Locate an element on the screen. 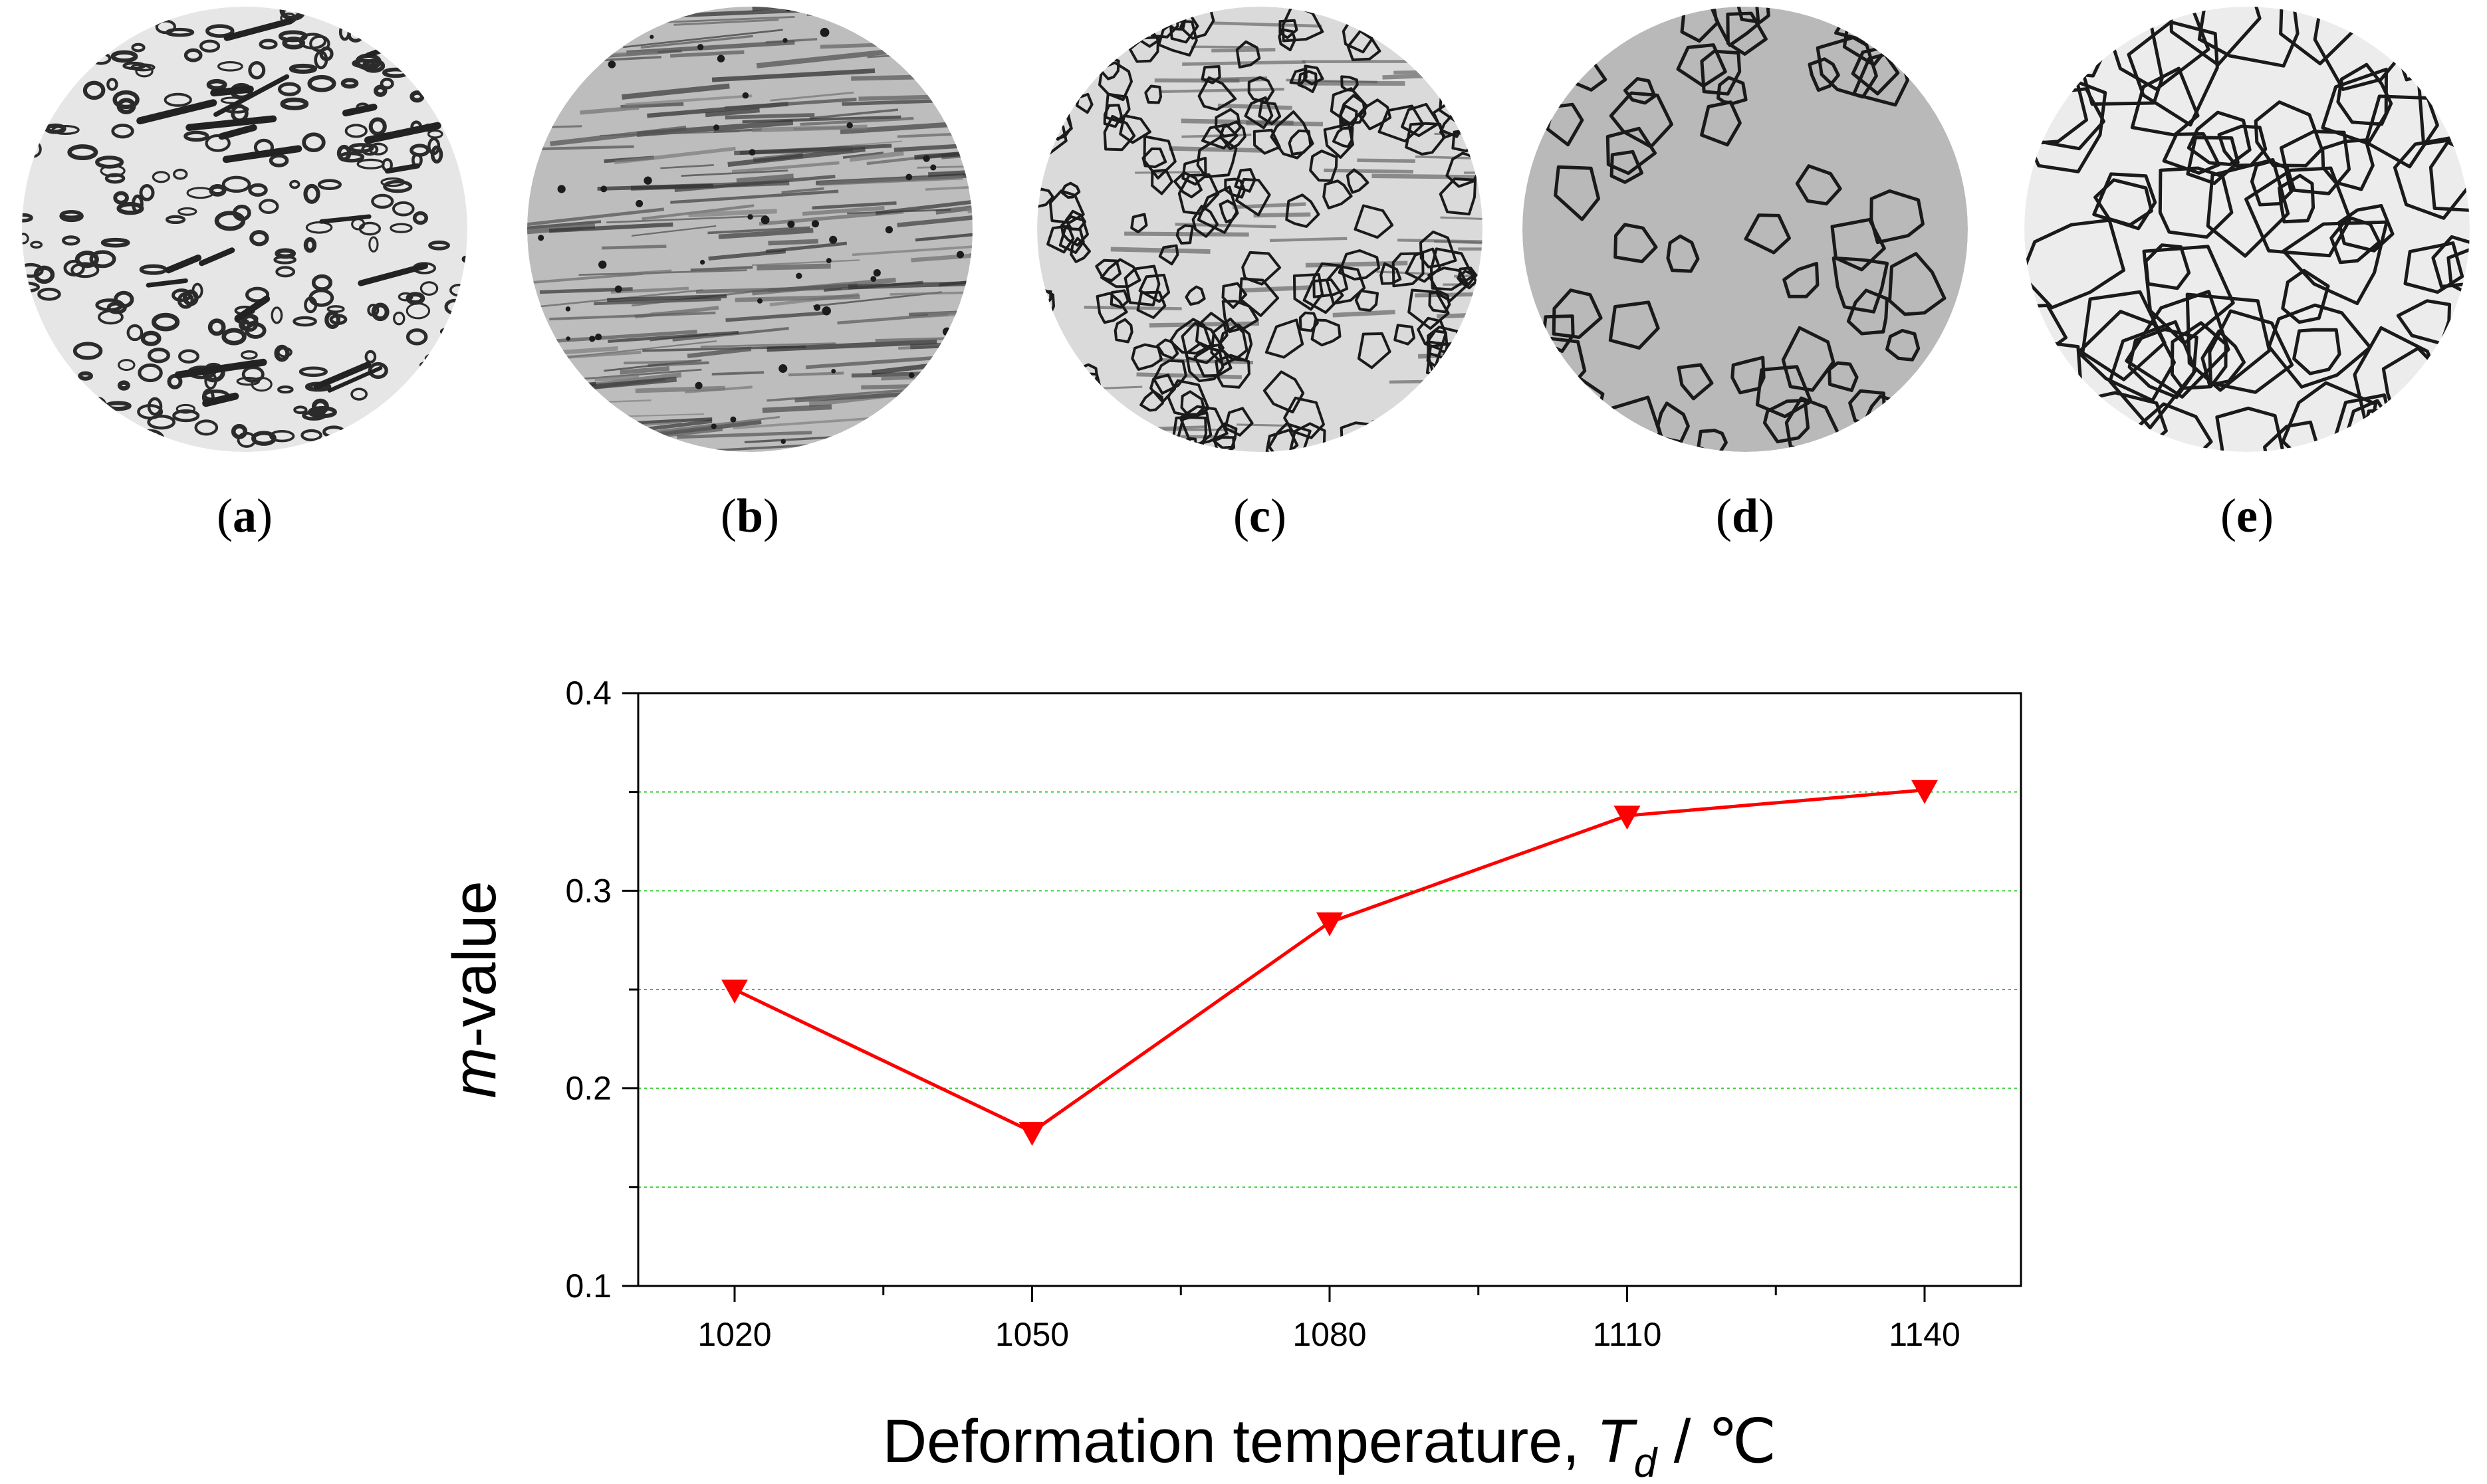  x-tick-label: 1050 is located at coordinates (1032, 1335).